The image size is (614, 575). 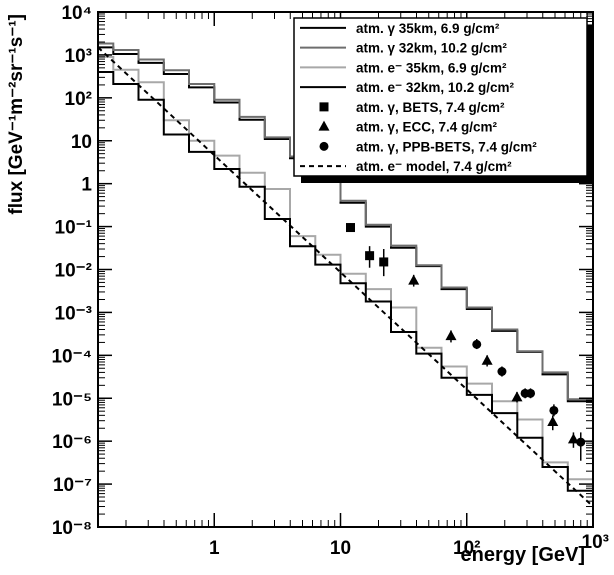 I want to click on legend-triangle-marker, so click(x=324, y=125).